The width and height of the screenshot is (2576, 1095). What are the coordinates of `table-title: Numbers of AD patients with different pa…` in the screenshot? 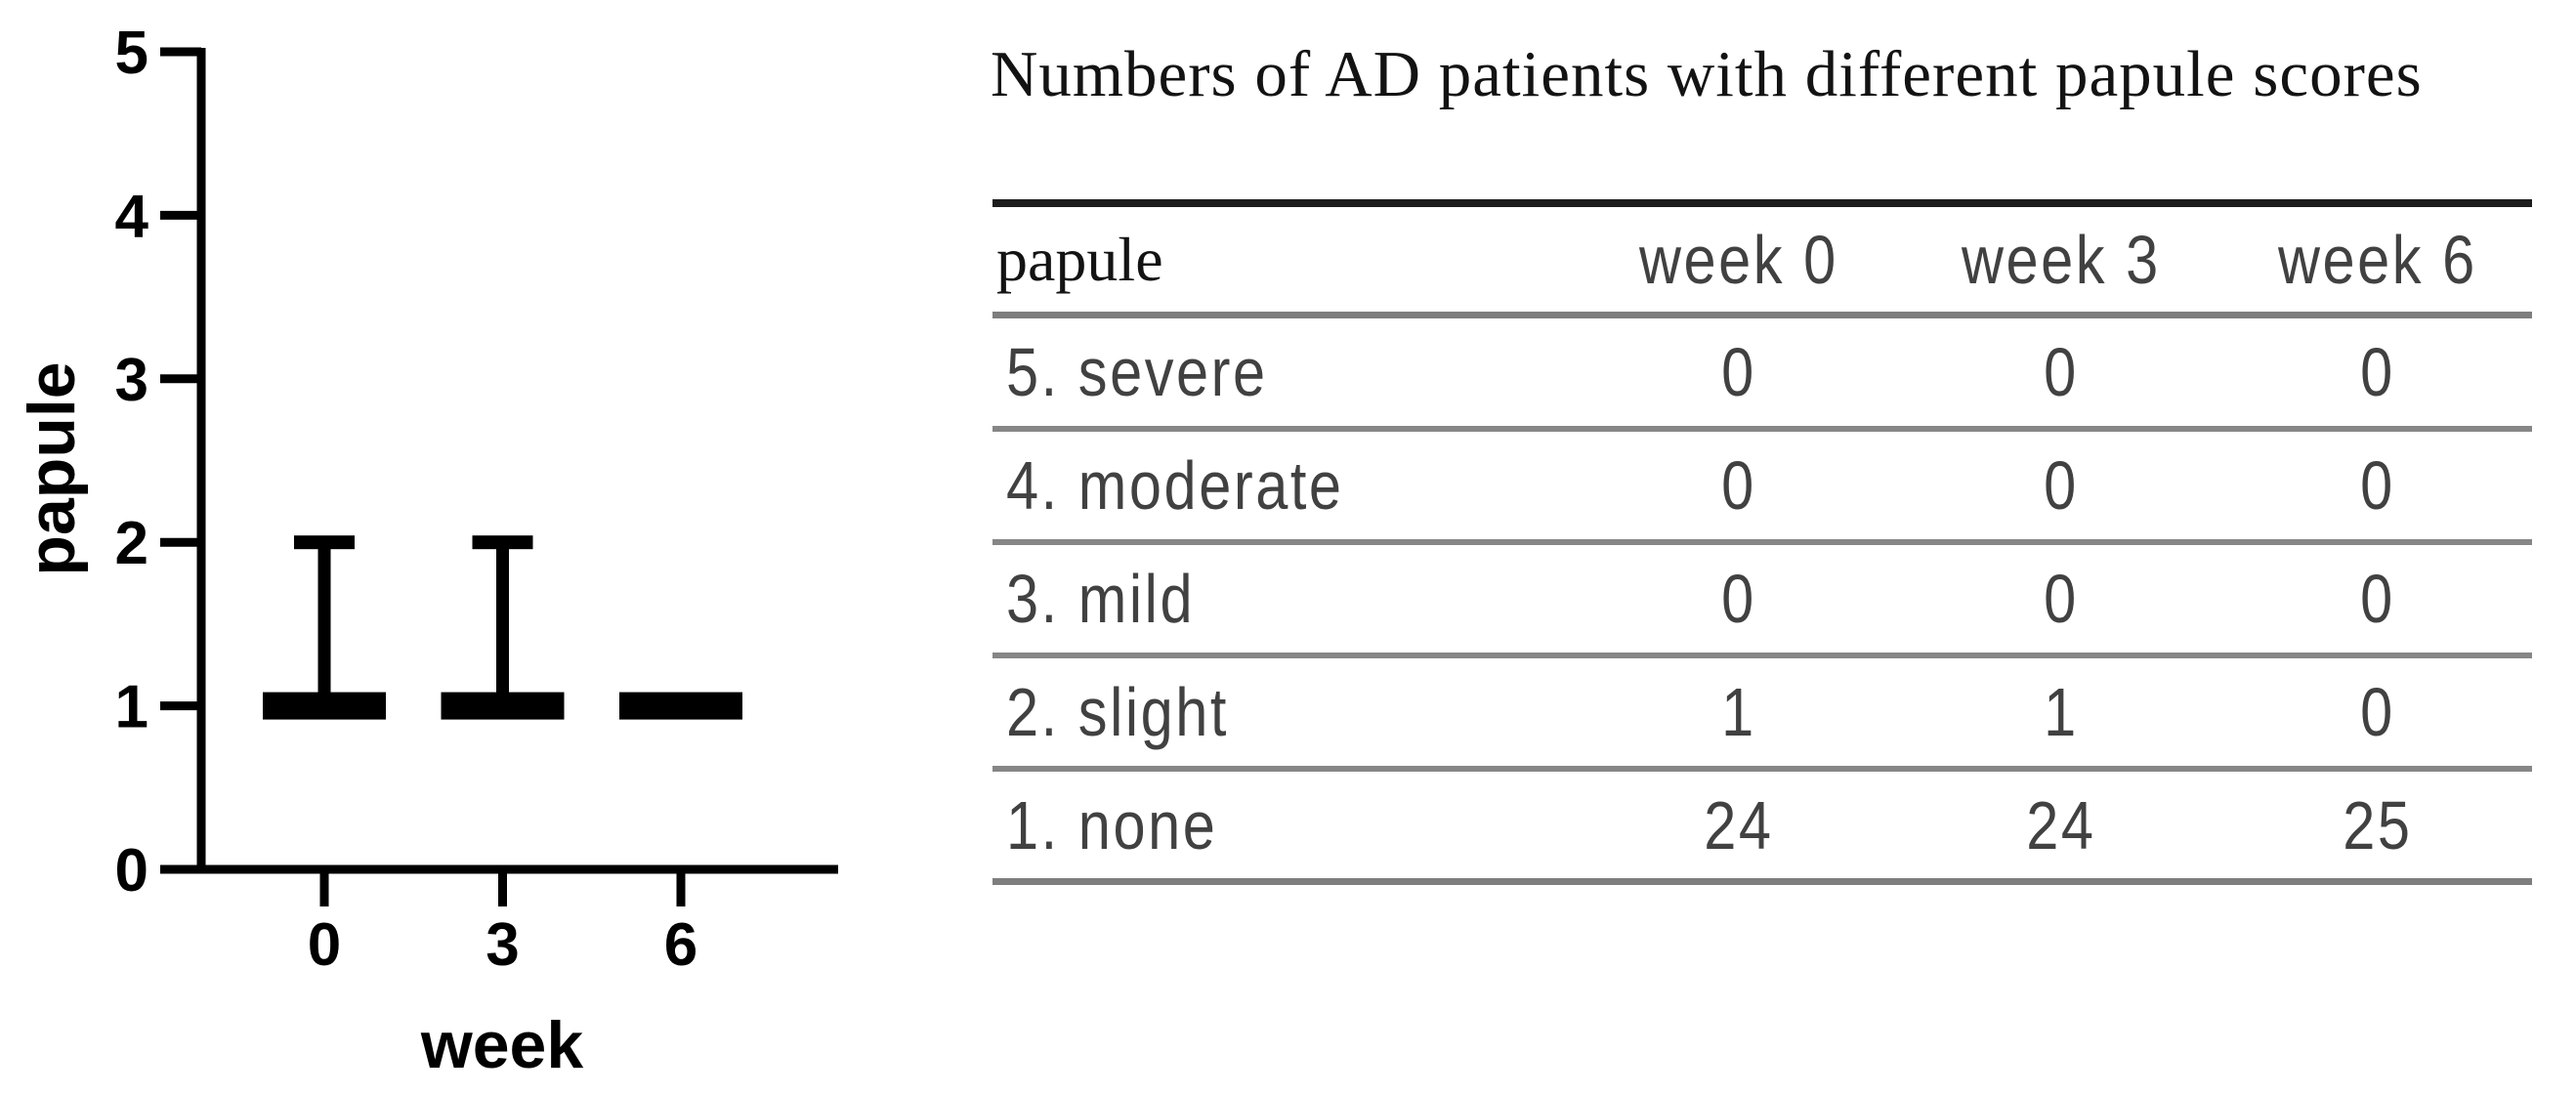 It's located at (1707, 74).